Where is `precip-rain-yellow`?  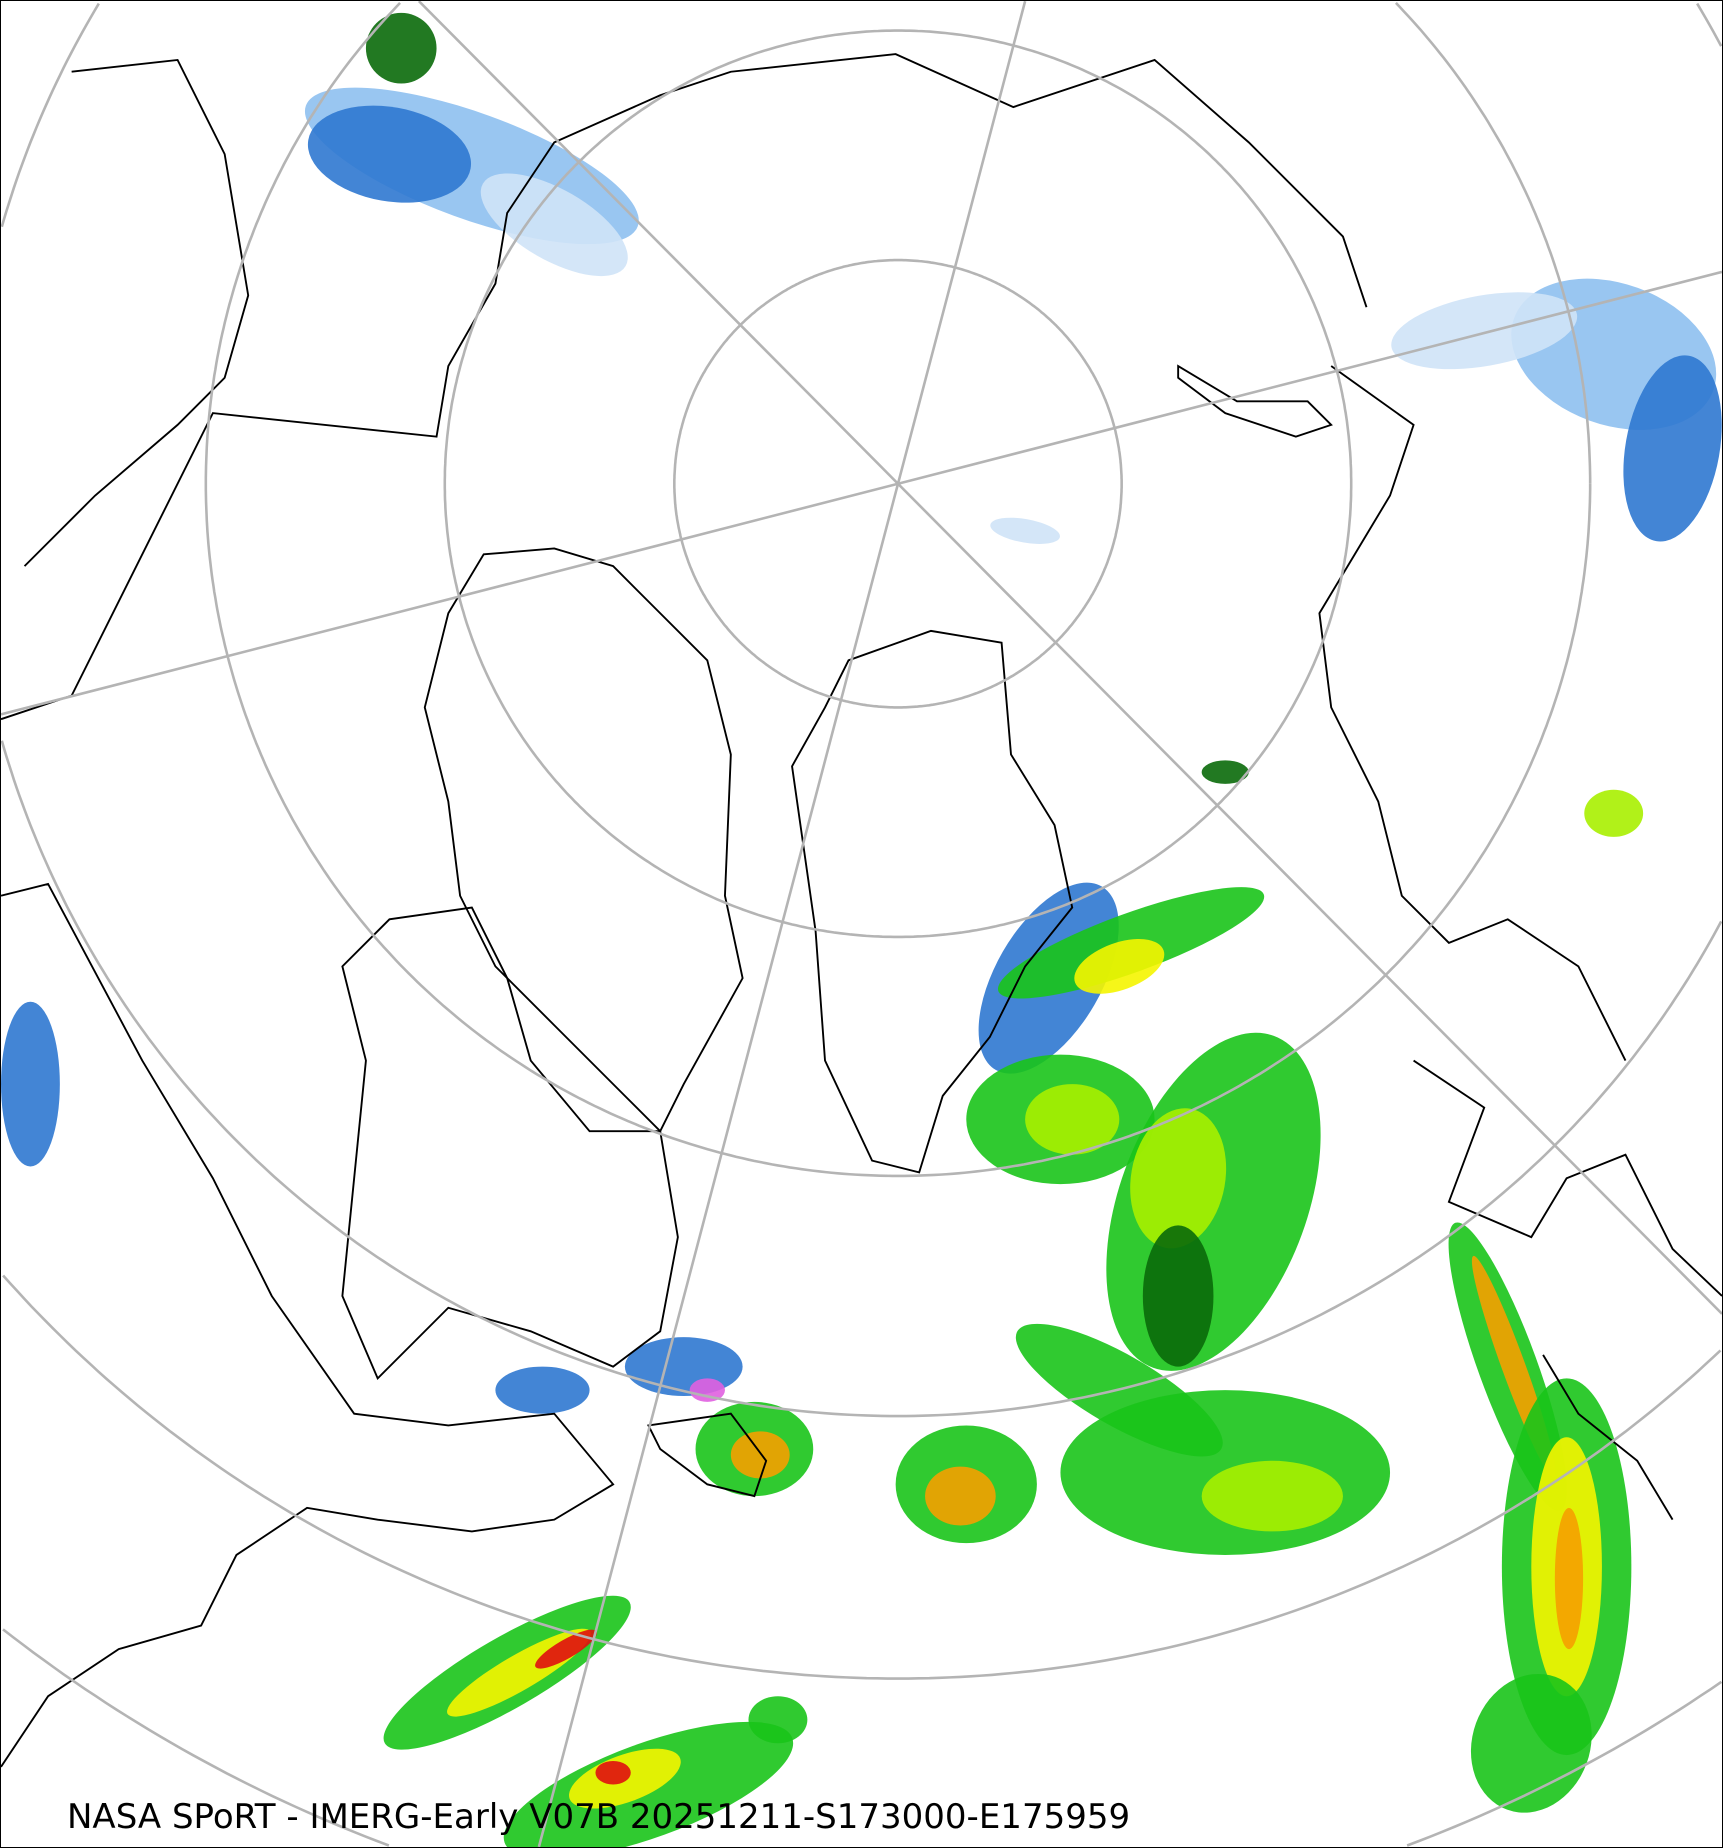
precip-rain-yellow is located at coordinates (1119, 966).